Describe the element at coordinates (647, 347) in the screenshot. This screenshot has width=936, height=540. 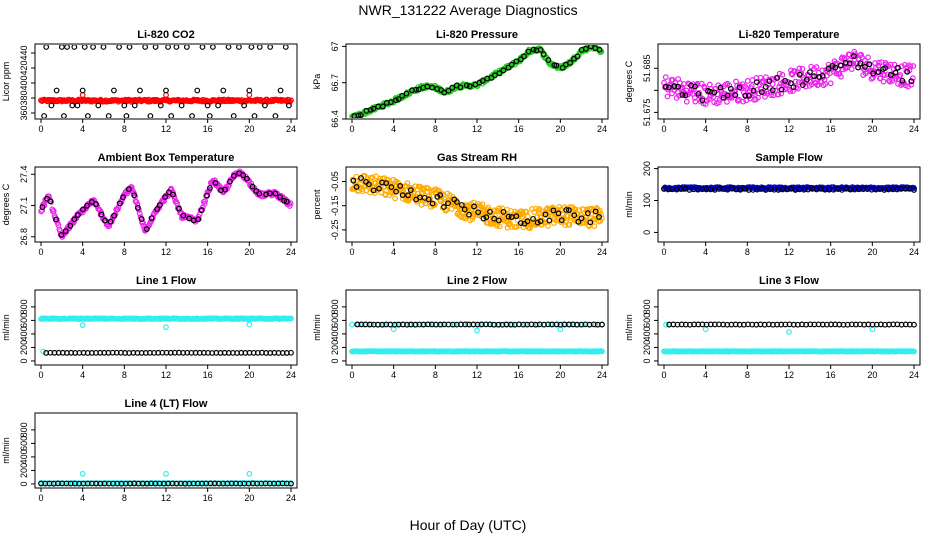
I see `y-tick-label: 200` at that location.